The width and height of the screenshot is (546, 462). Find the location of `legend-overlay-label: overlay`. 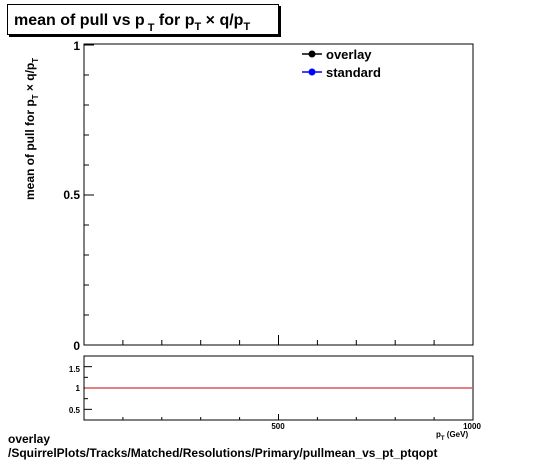

legend-overlay-label: overlay is located at coordinates (349, 54).